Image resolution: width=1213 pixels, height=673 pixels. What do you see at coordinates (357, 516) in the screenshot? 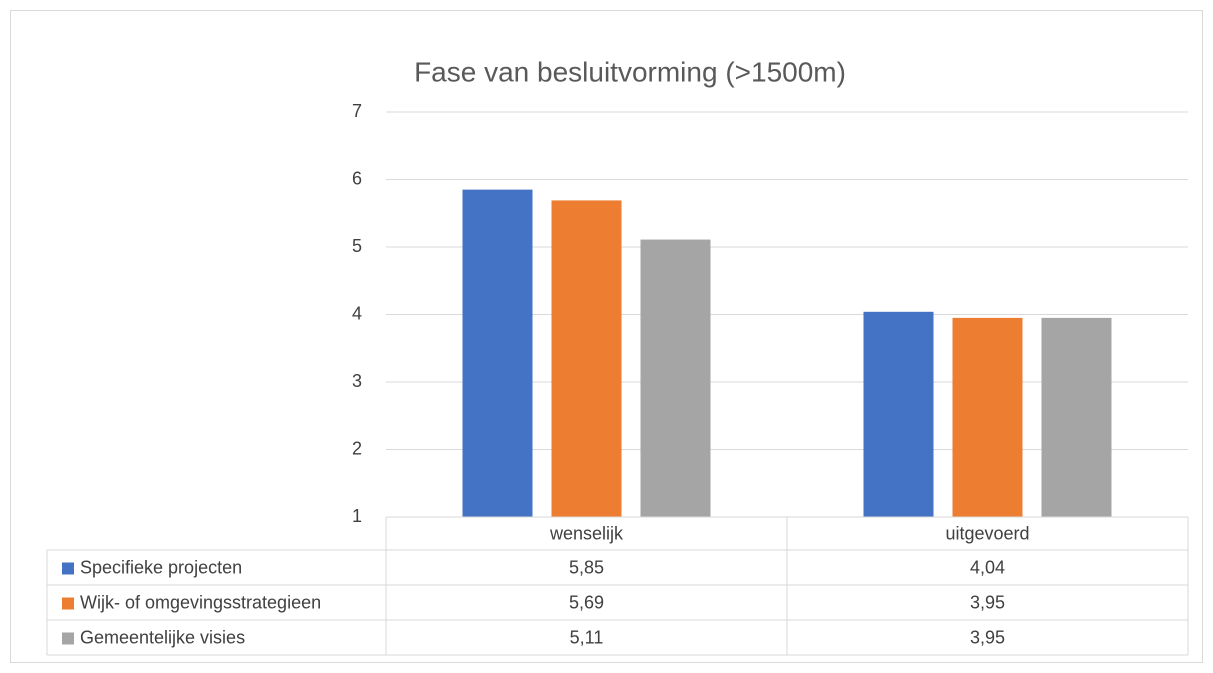
I see `y-tick-label: 1` at bounding box center [357, 516].